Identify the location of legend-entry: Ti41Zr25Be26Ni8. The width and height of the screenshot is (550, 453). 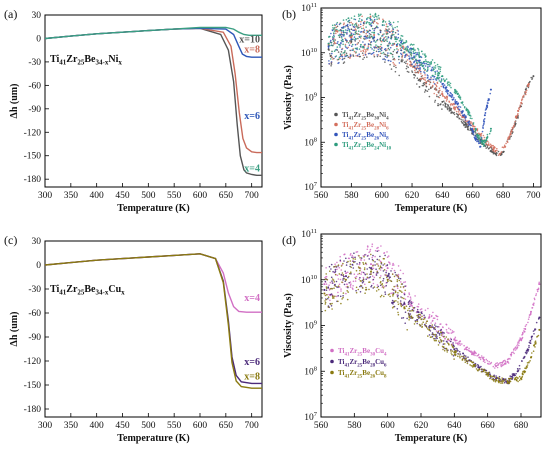
(365, 136).